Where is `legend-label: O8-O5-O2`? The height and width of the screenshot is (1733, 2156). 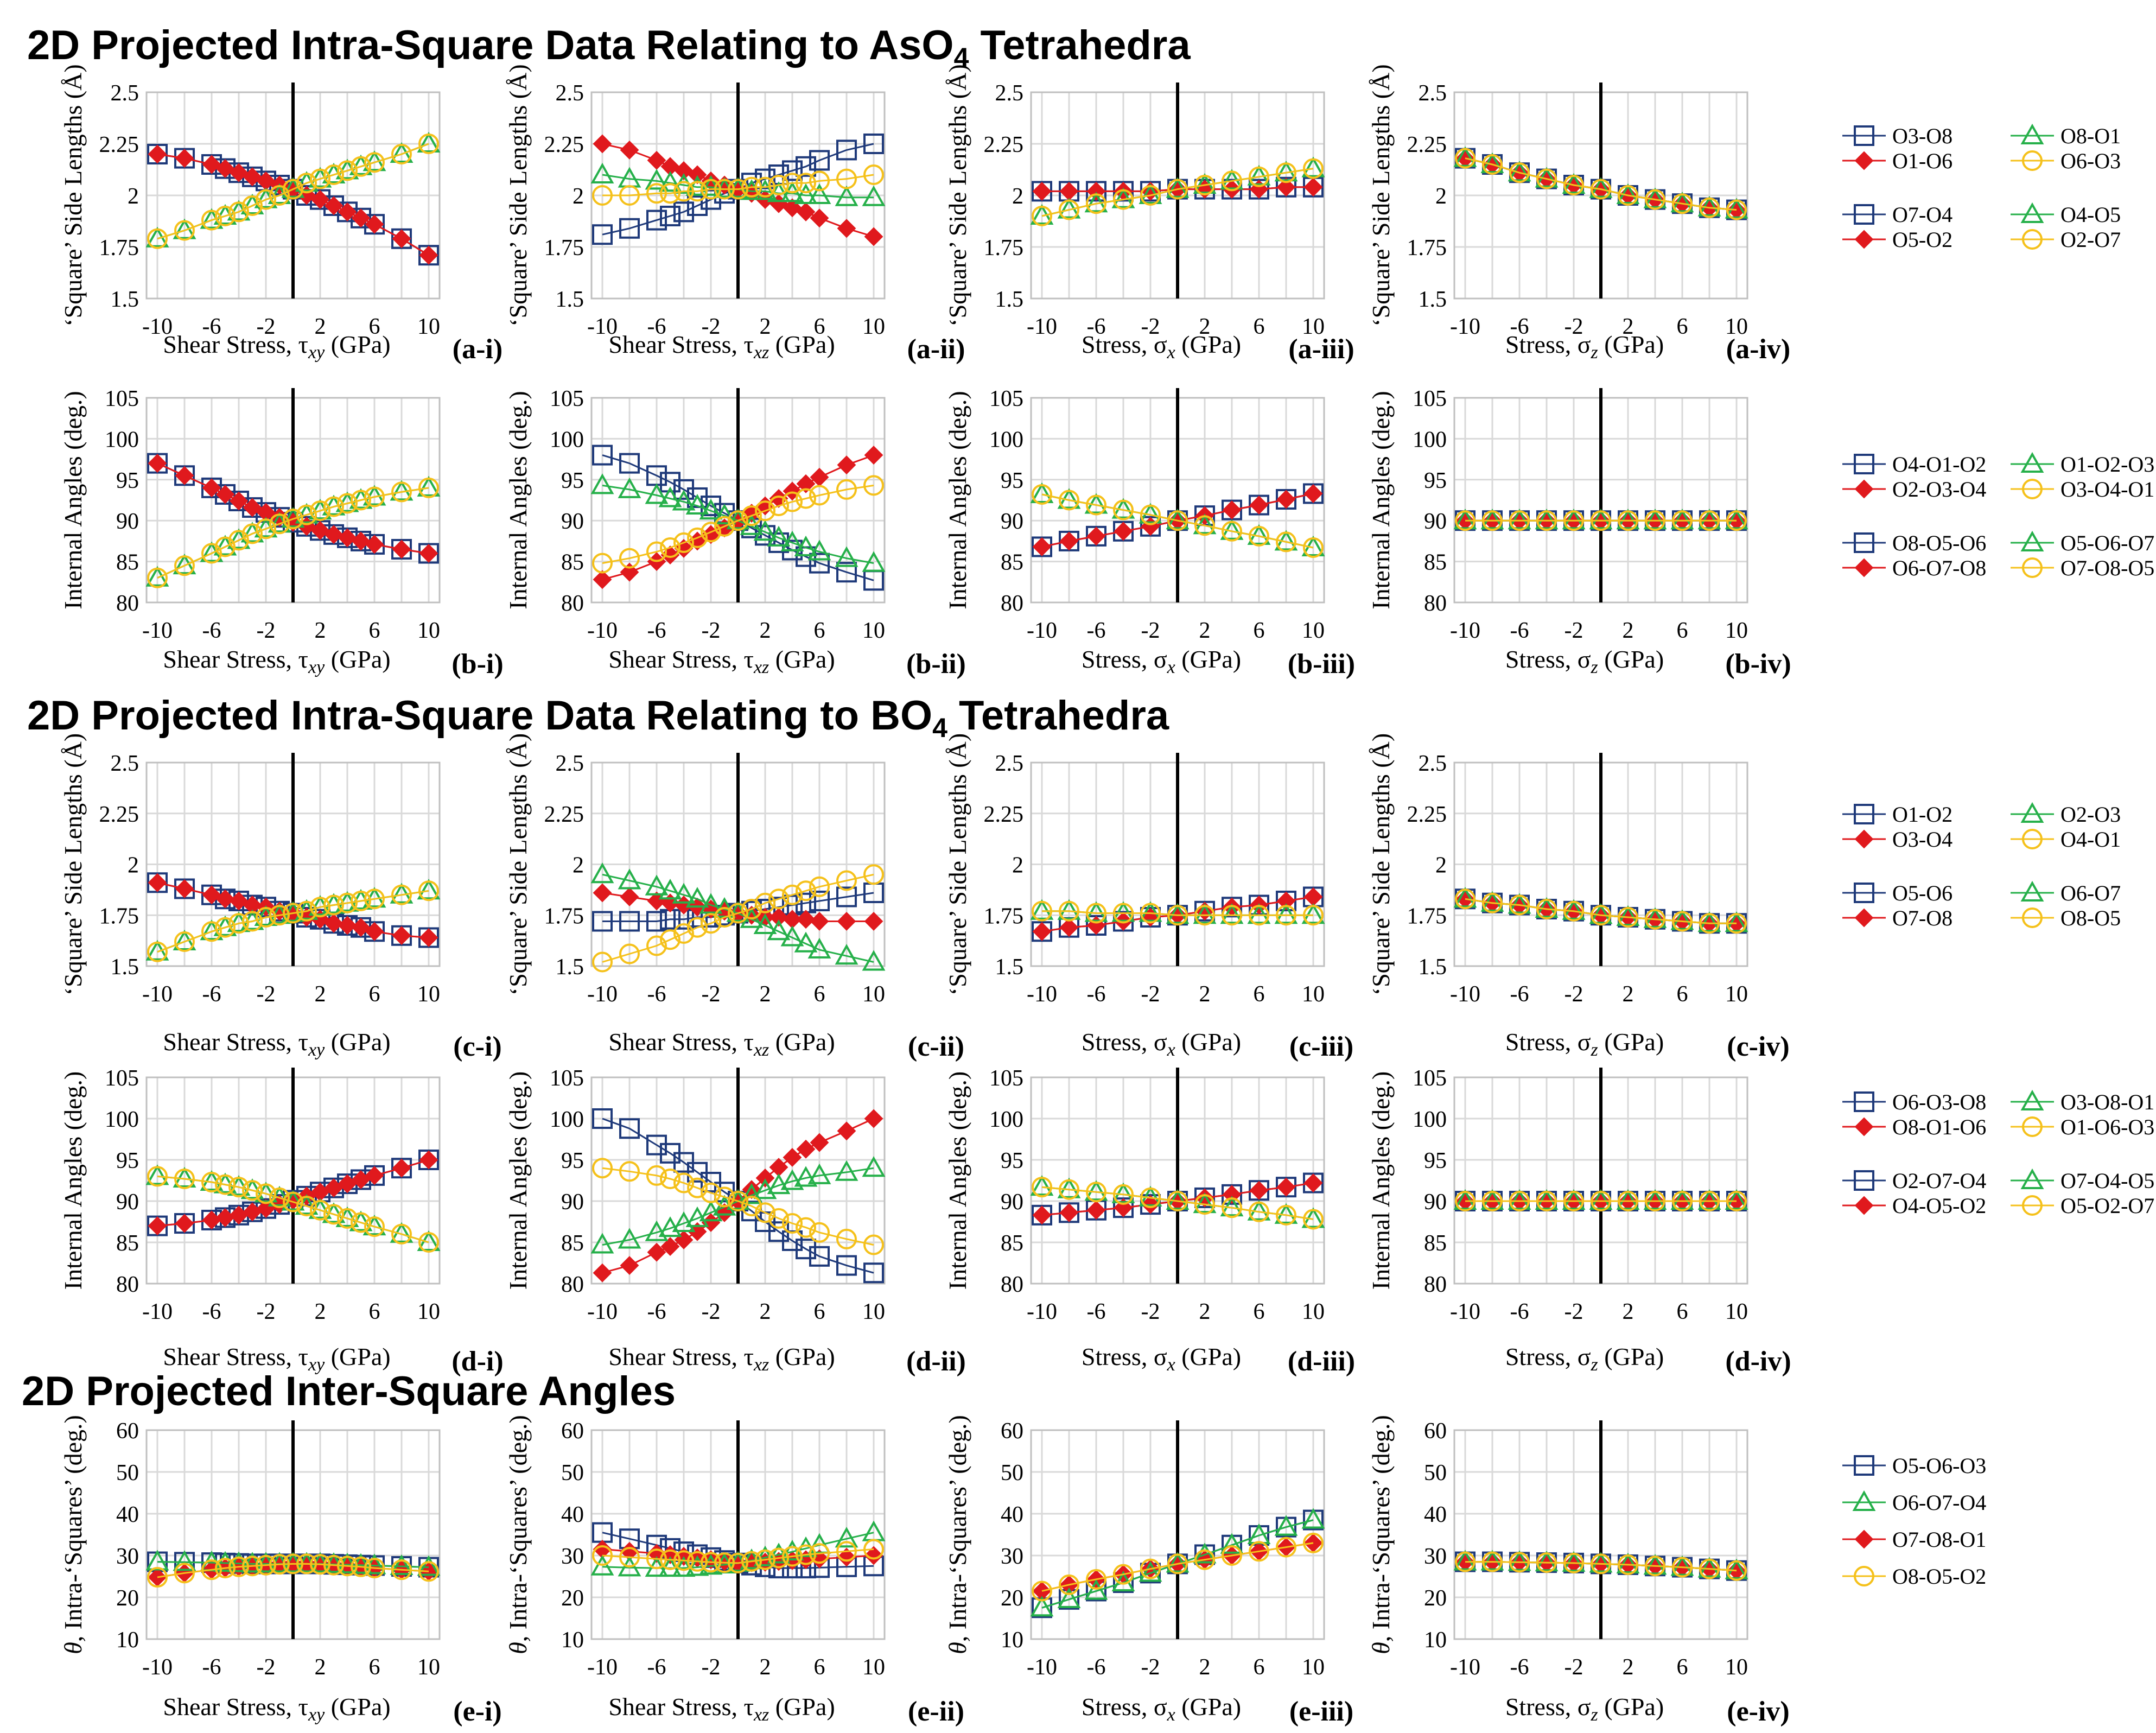 legend-label: O8-O5-O2 is located at coordinates (1939, 1576).